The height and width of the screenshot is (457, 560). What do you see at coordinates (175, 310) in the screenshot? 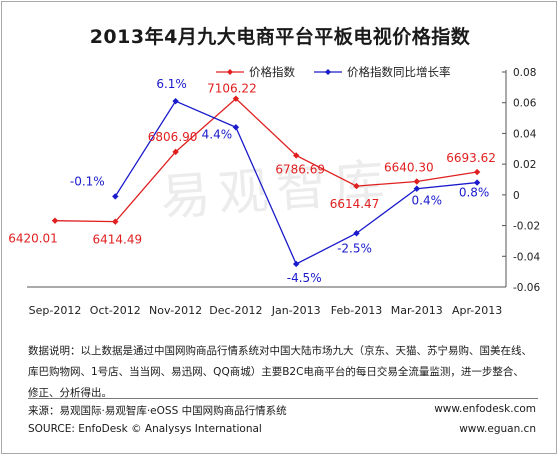
I see `x-tick-label: Nov-2012` at bounding box center [175, 310].